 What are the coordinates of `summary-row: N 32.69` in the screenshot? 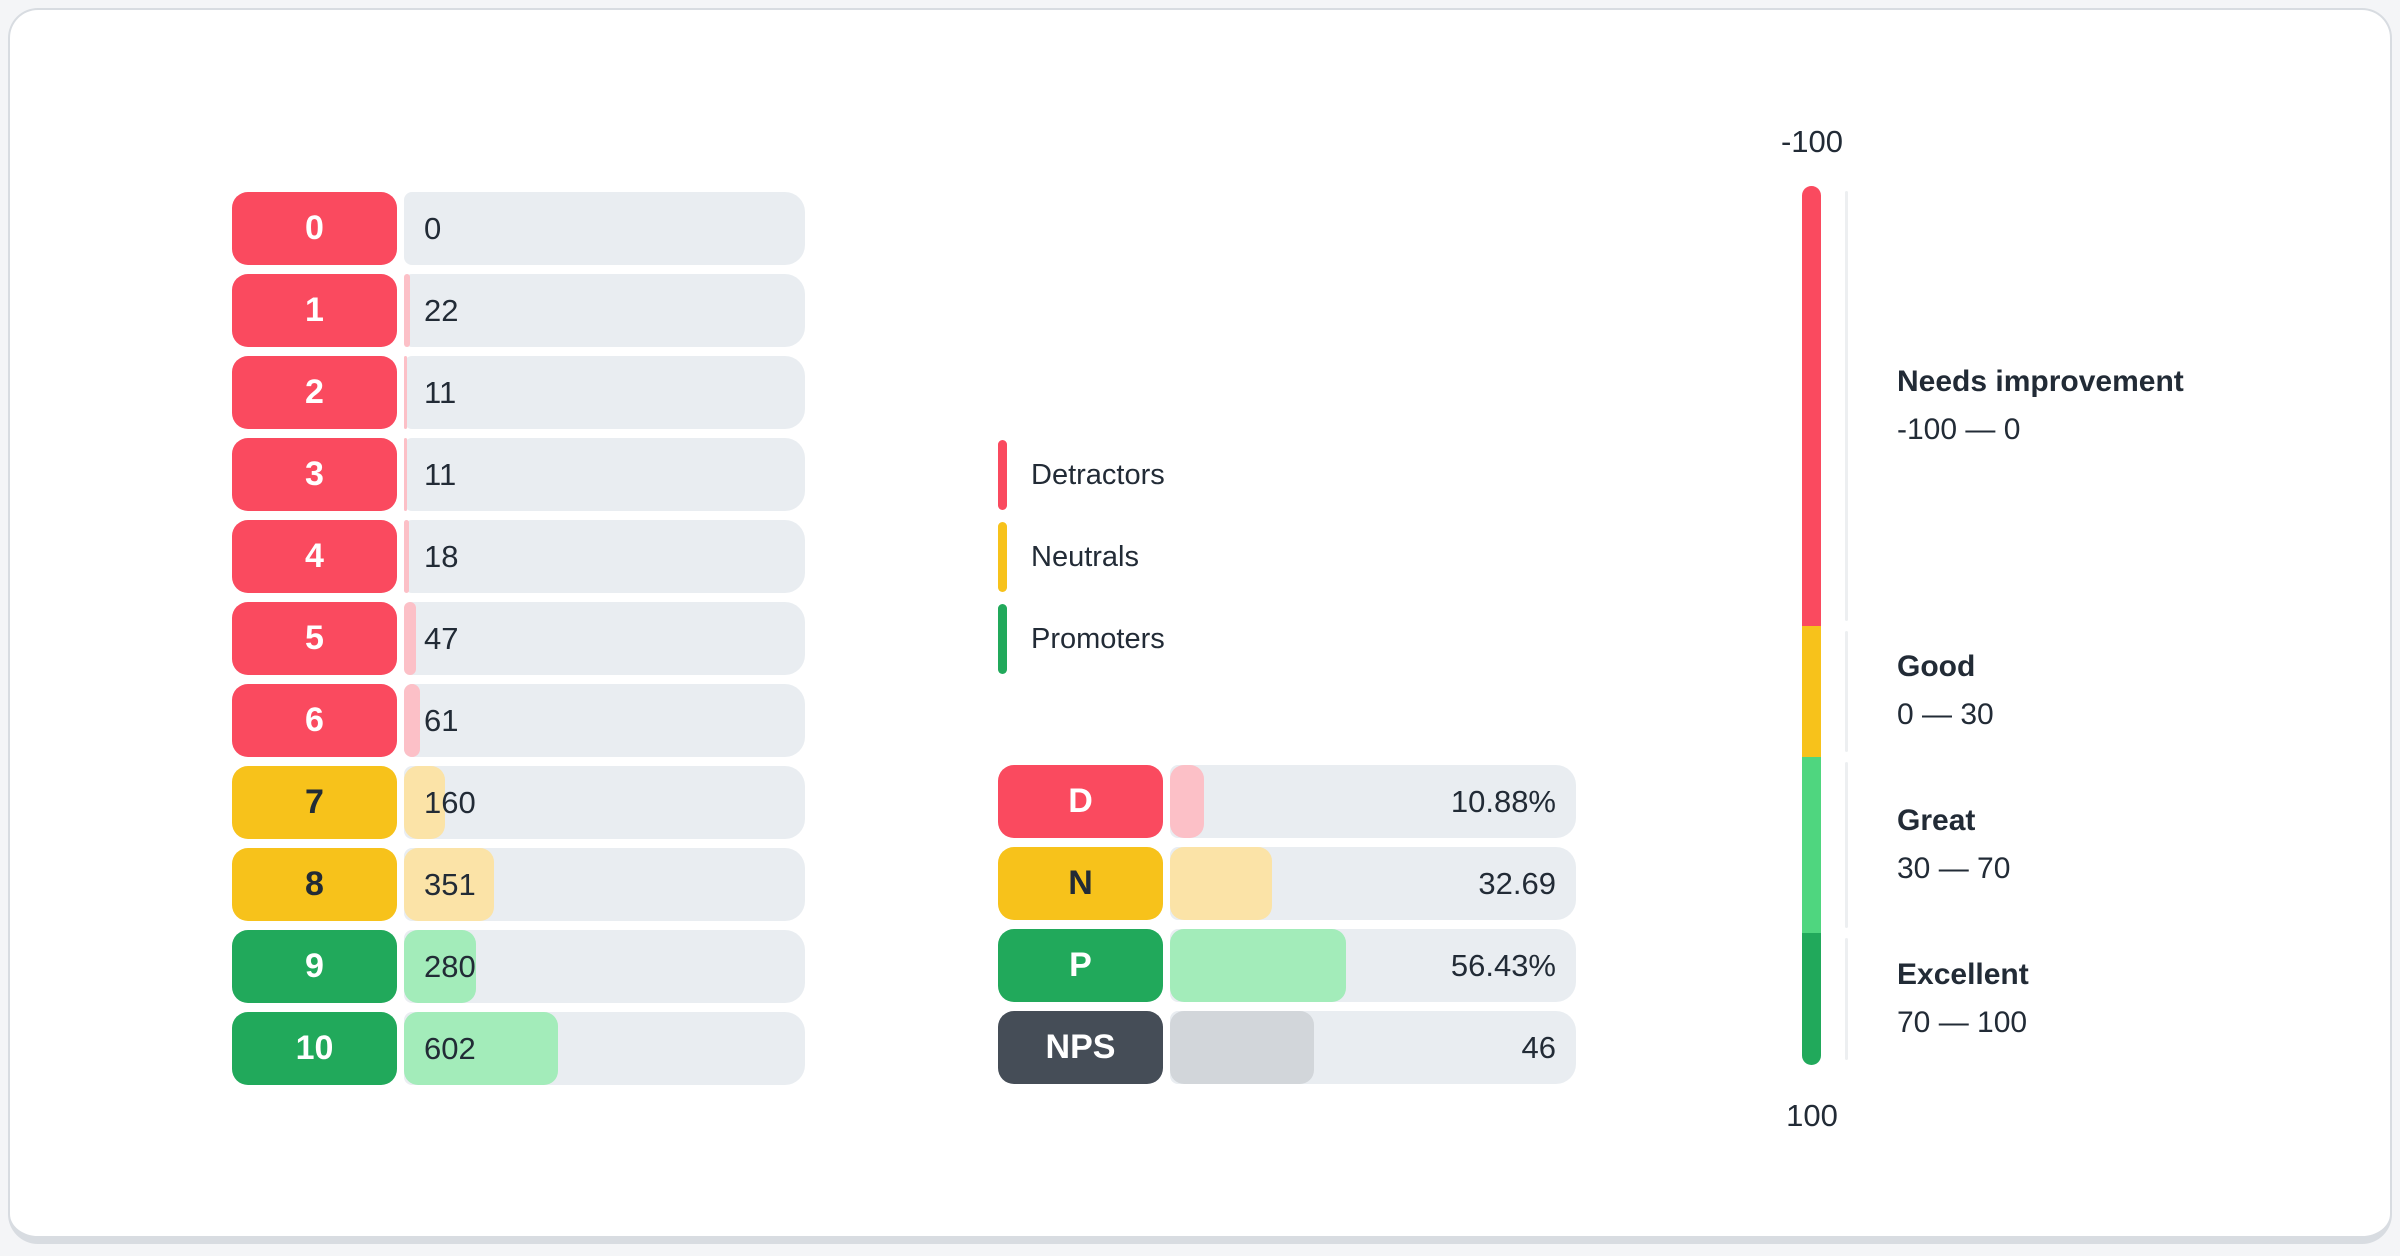 It's located at (1287, 883).